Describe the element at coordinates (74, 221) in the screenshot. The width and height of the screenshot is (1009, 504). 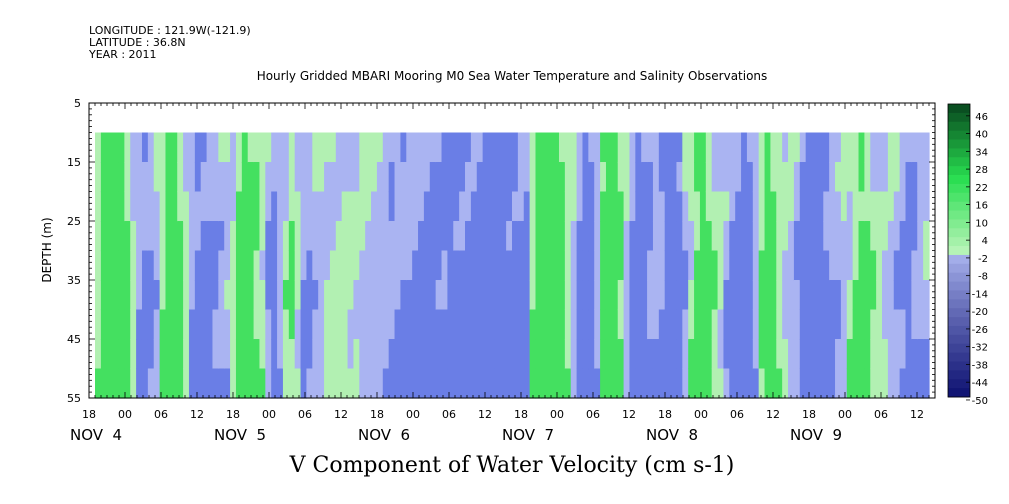
I see `y-tick-label: 25` at that location.